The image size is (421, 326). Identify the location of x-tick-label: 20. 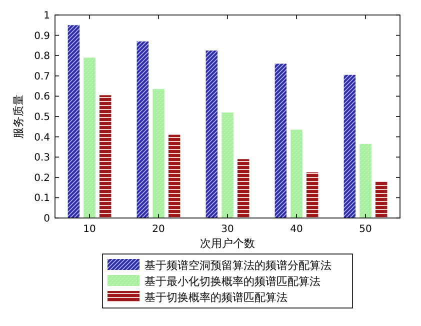
(158, 229).